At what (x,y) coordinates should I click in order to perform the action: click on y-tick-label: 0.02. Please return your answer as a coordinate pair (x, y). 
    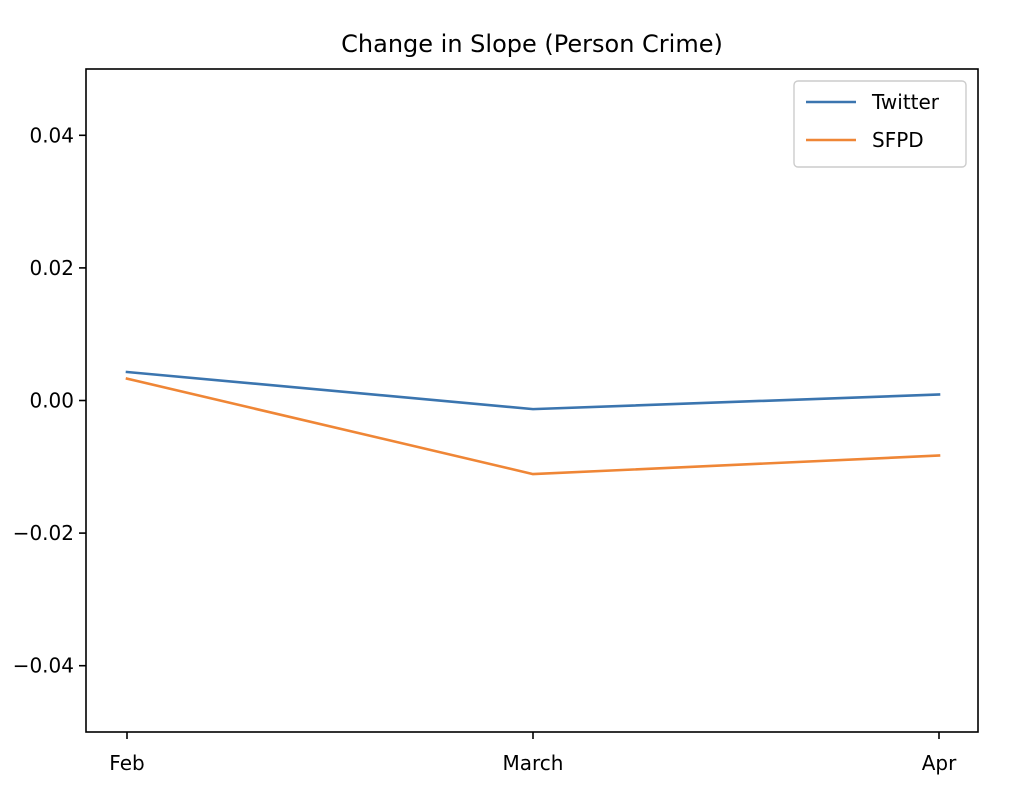
    Looking at the image, I should click on (51, 268).